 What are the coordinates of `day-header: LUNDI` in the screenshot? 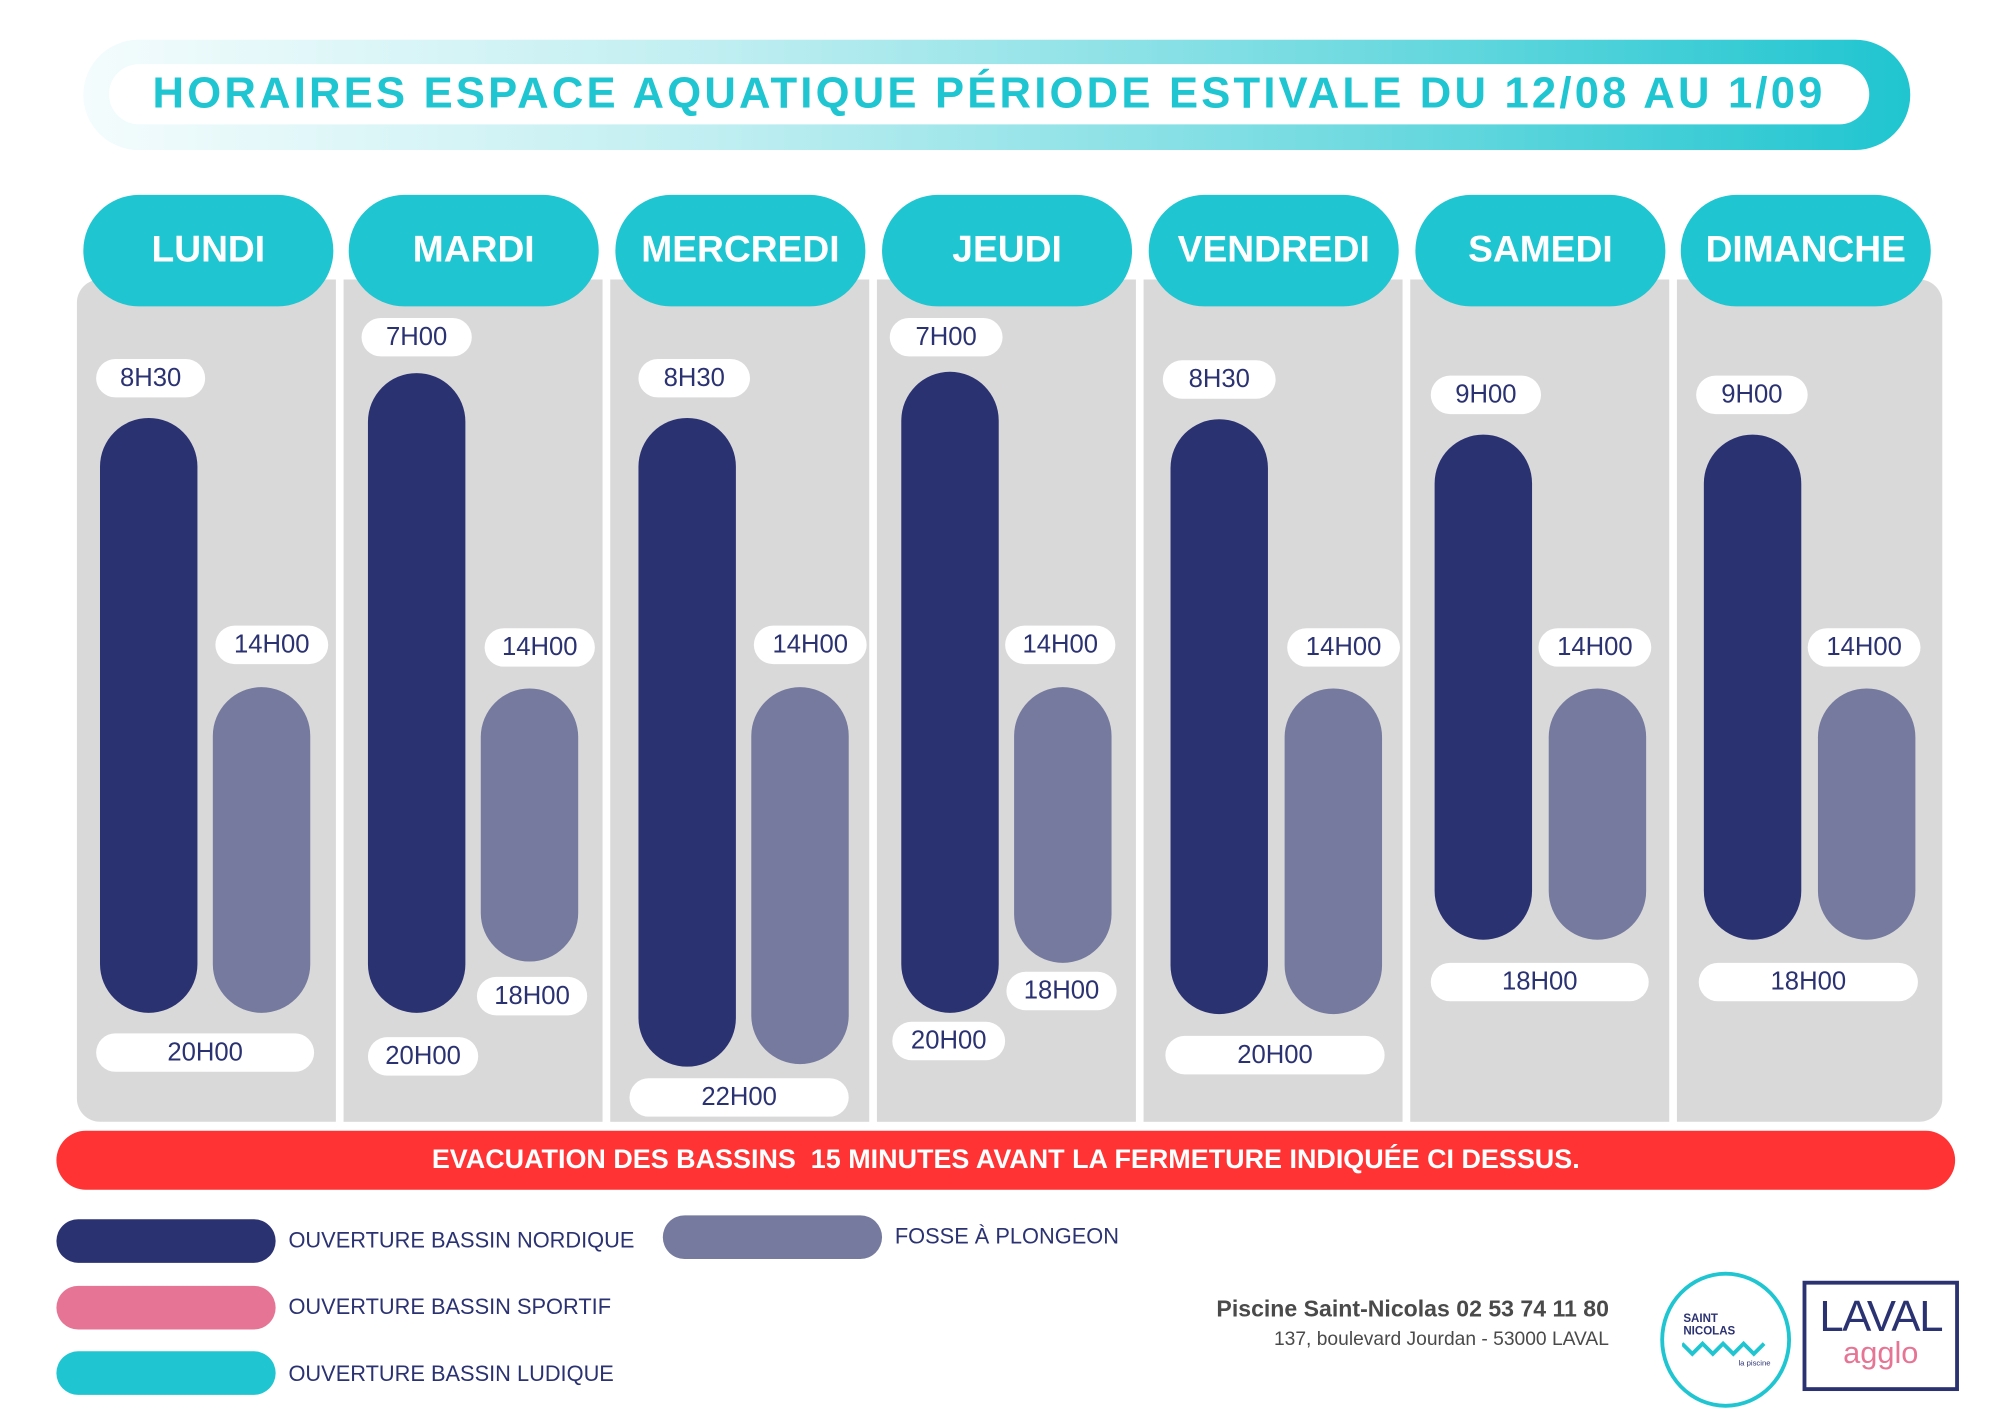 It's located at (208, 250).